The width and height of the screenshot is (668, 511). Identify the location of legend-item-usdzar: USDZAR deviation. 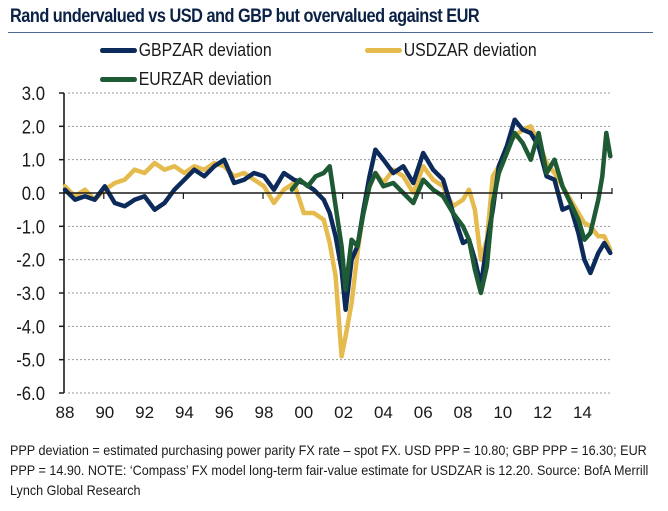
(451, 50).